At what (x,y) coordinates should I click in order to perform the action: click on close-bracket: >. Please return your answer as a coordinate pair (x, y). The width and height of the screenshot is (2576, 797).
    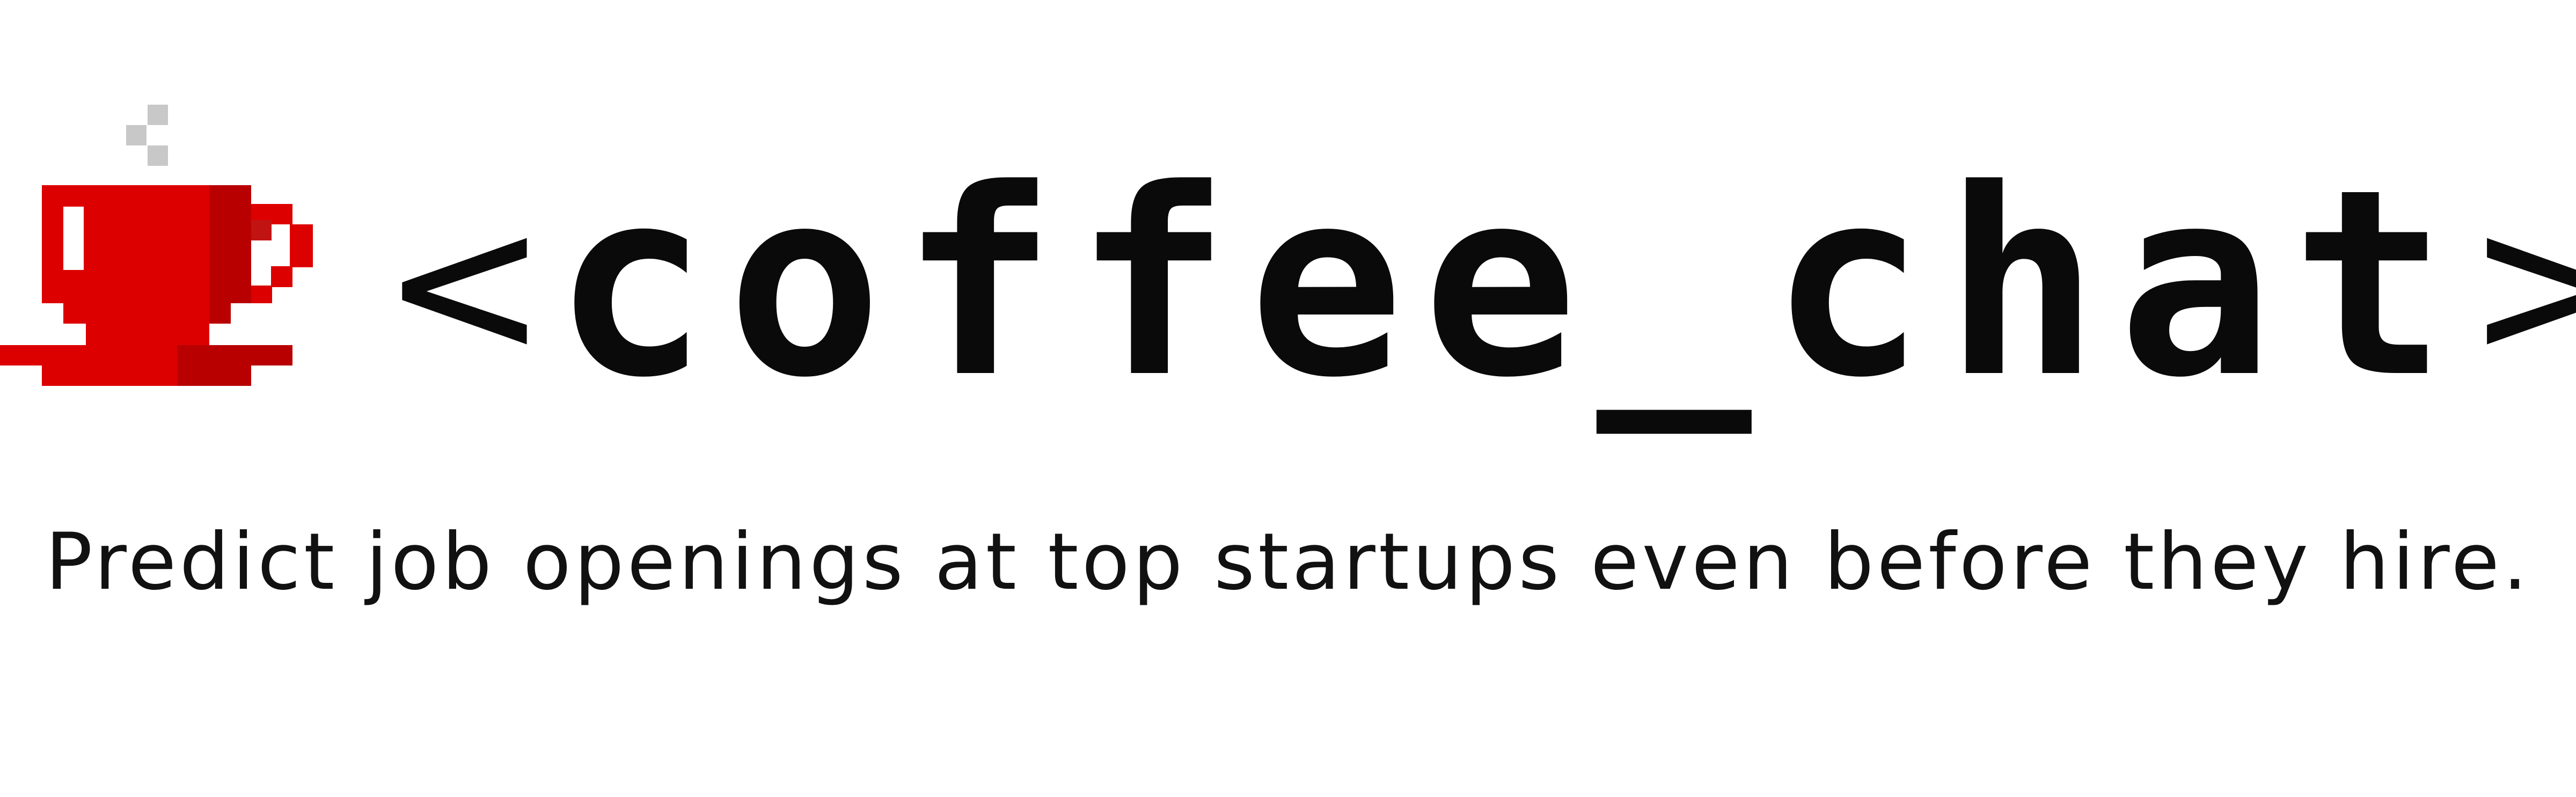
    Looking at the image, I should click on (2526, 284).